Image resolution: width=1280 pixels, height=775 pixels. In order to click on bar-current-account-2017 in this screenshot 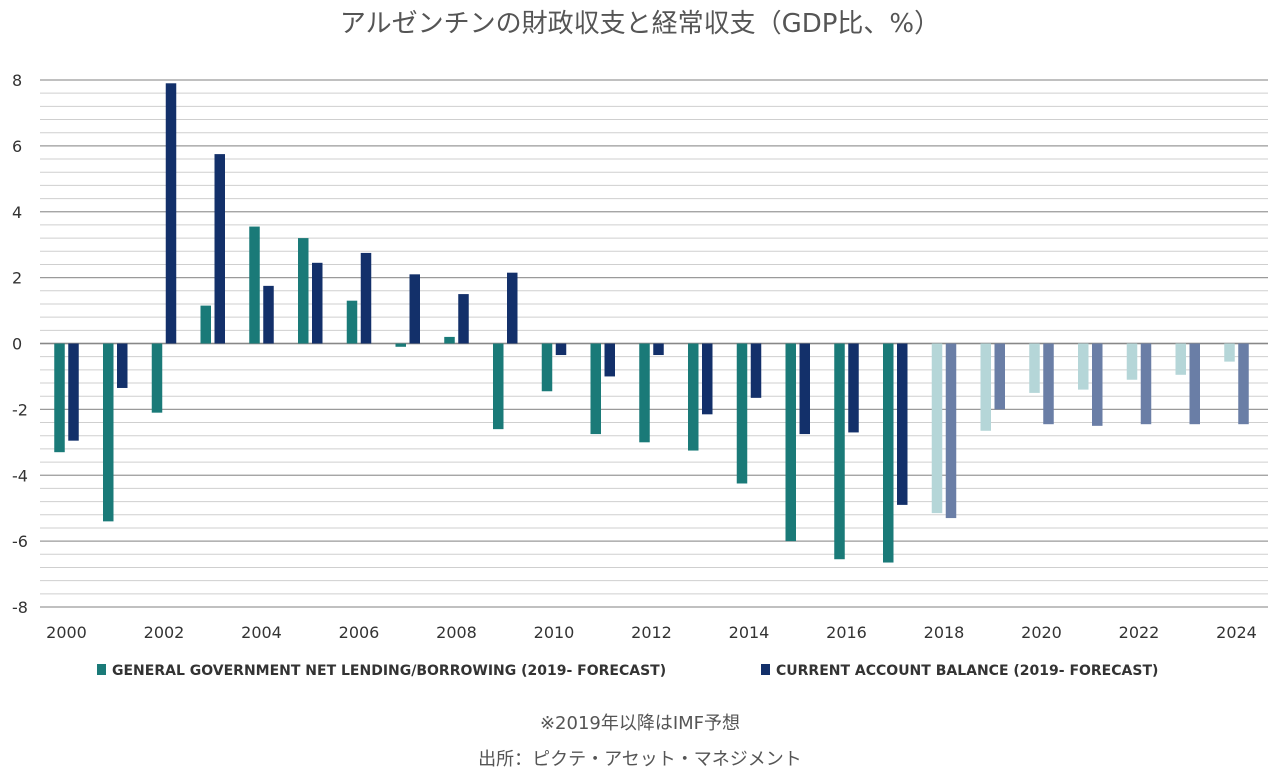, I will do `click(902, 424)`.